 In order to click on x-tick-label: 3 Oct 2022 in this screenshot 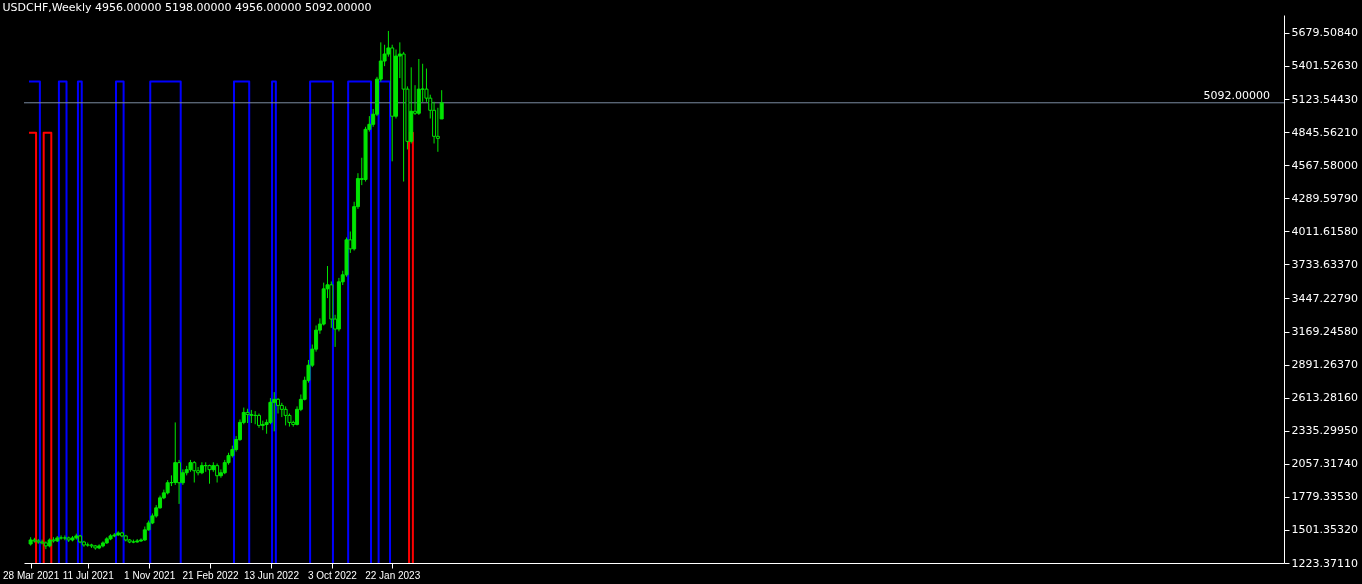, I will do `click(332, 575)`.